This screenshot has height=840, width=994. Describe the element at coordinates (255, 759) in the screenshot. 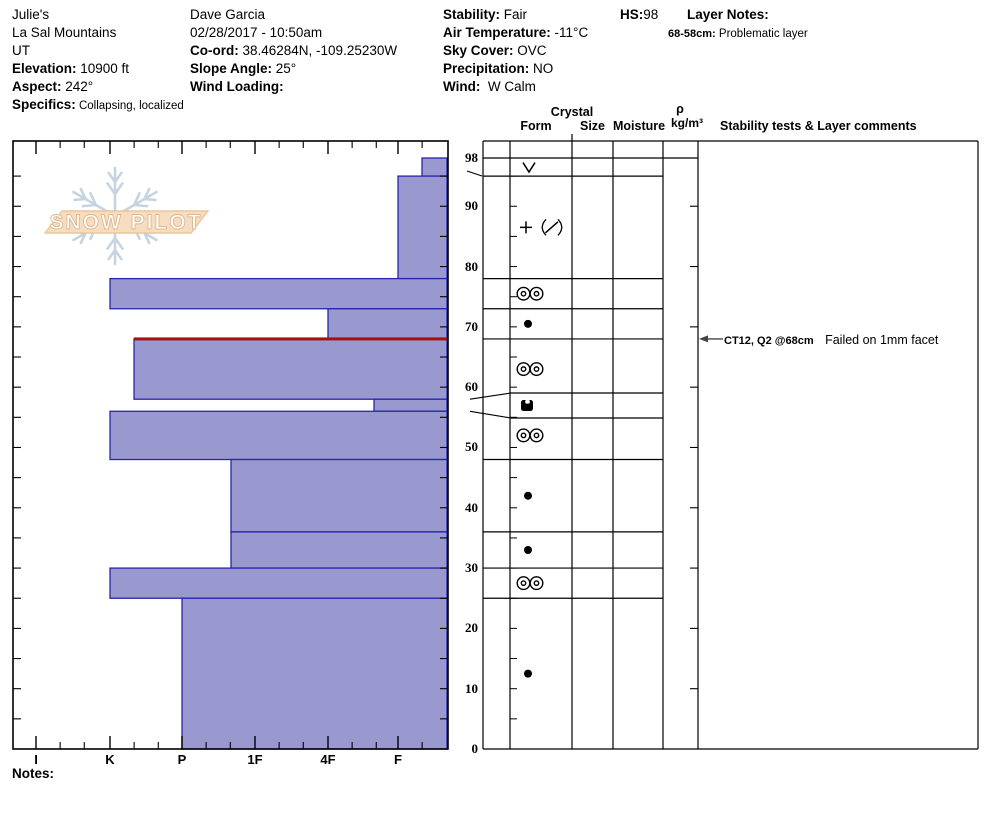

I see `hardness-tick-label: 1F` at that location.